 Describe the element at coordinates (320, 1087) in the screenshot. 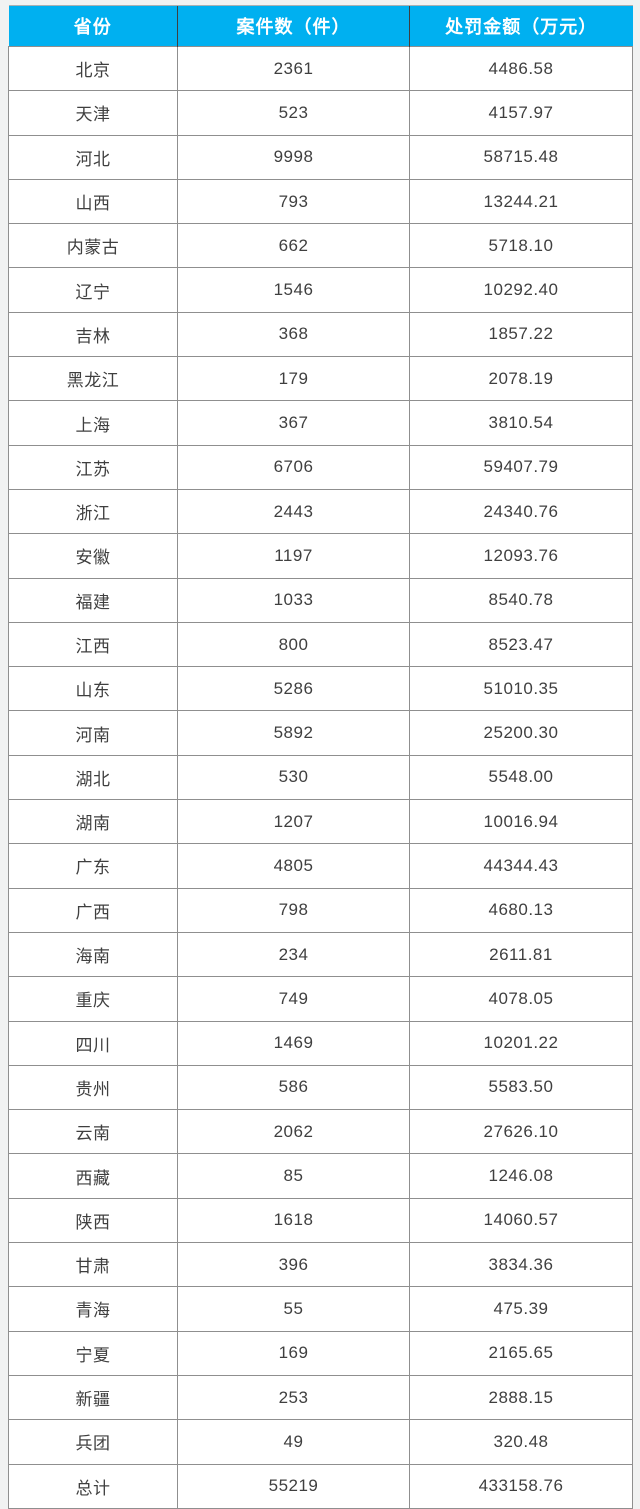

I see `table-row: 贵州 586 5583.50` at that location.